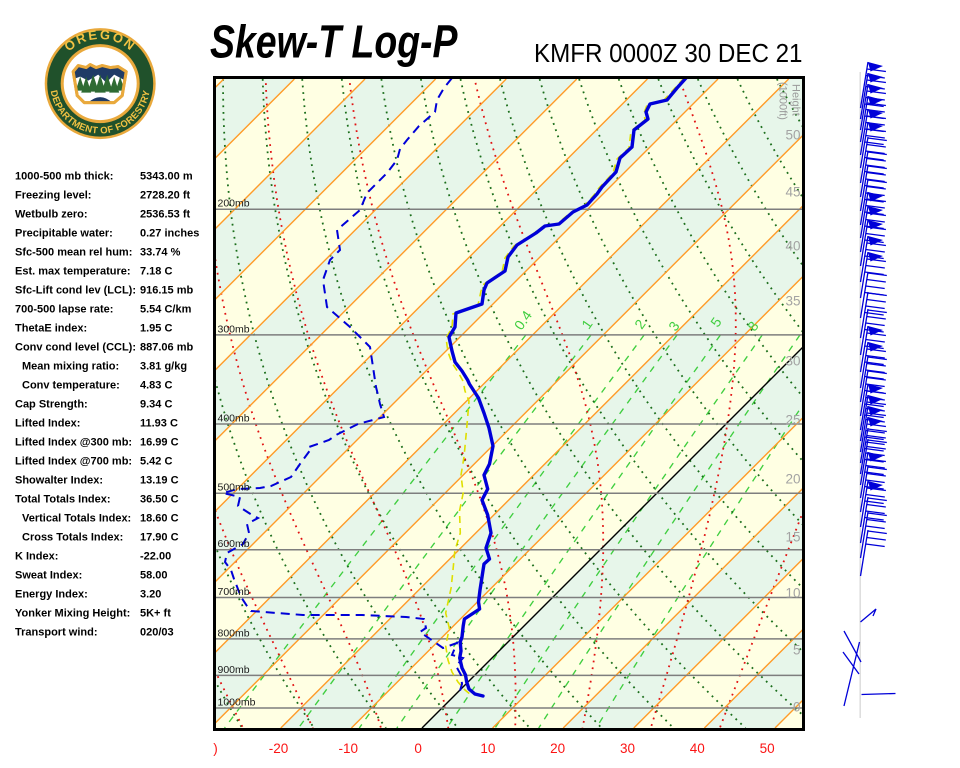 The image size is (960, 768). What do you see at coordinates (783, 101) in the screenshot?
I see `svg-text: (1000ft)` at bounding box center [783, 101].